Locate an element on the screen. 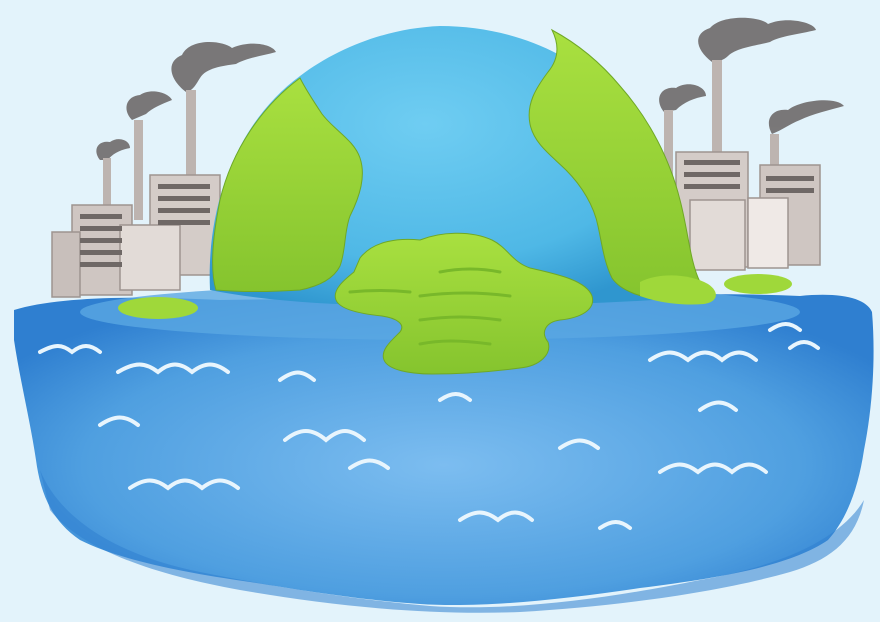  melt-ridges is located at coordinates (430, 306).